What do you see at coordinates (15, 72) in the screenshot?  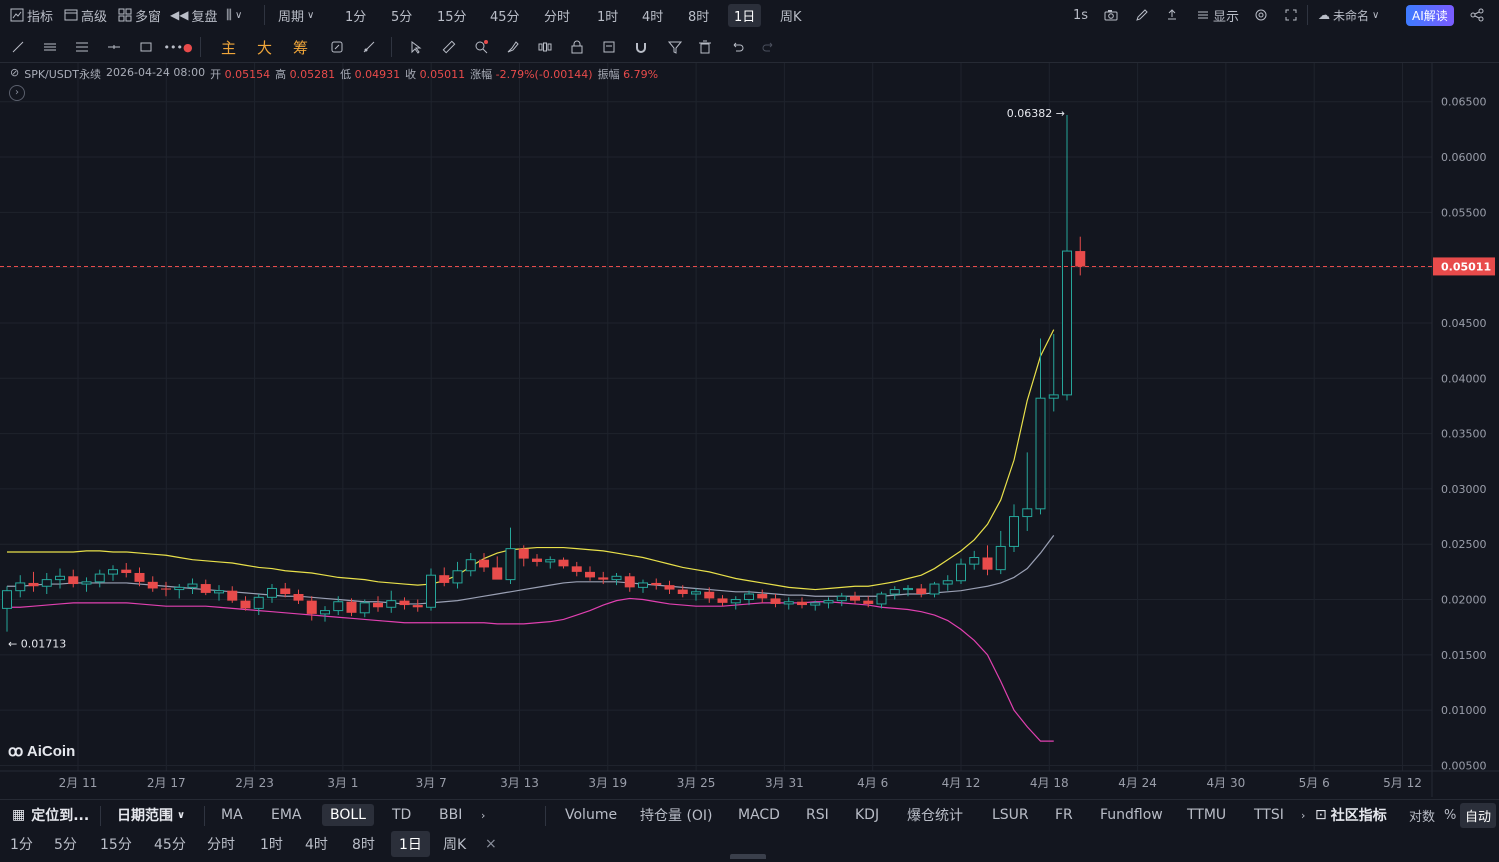 I see `symbol-icon: ⊘` at bounding box center [15, 72].